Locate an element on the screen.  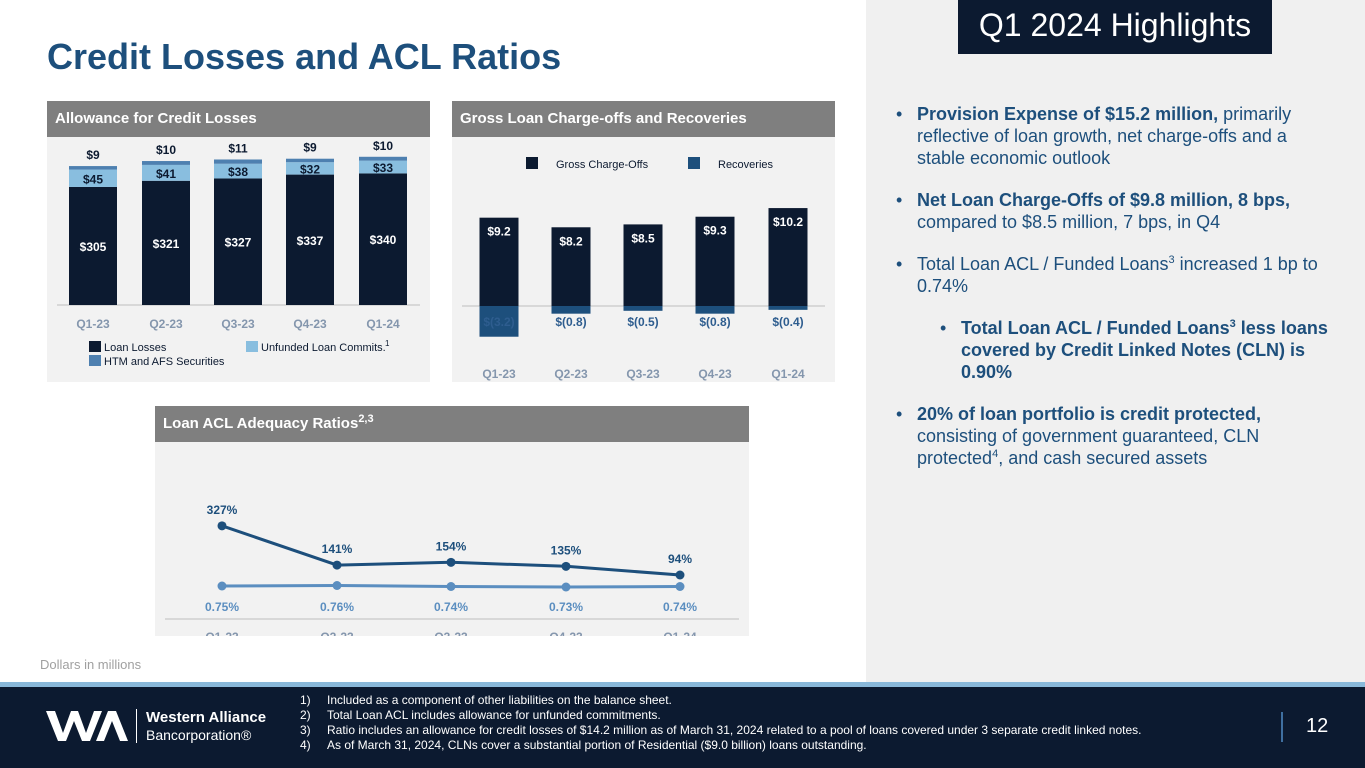
co-label-recovery: $(3.2) is located at coordinates (498, 322).